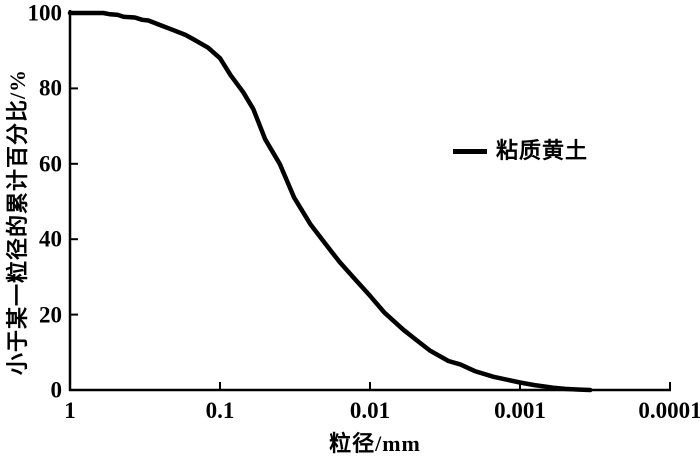 This screenshot has height=458, width=700. What do you see at coordinates (50, 315) in the screenshot?
I see `y-tick-label: 20` at bounding box center [50, 315].